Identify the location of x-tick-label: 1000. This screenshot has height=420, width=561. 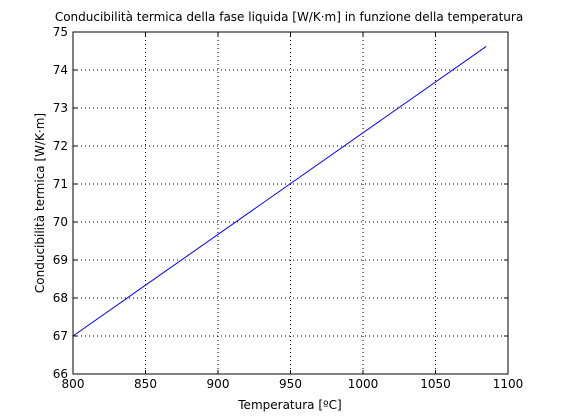
(363, 384).